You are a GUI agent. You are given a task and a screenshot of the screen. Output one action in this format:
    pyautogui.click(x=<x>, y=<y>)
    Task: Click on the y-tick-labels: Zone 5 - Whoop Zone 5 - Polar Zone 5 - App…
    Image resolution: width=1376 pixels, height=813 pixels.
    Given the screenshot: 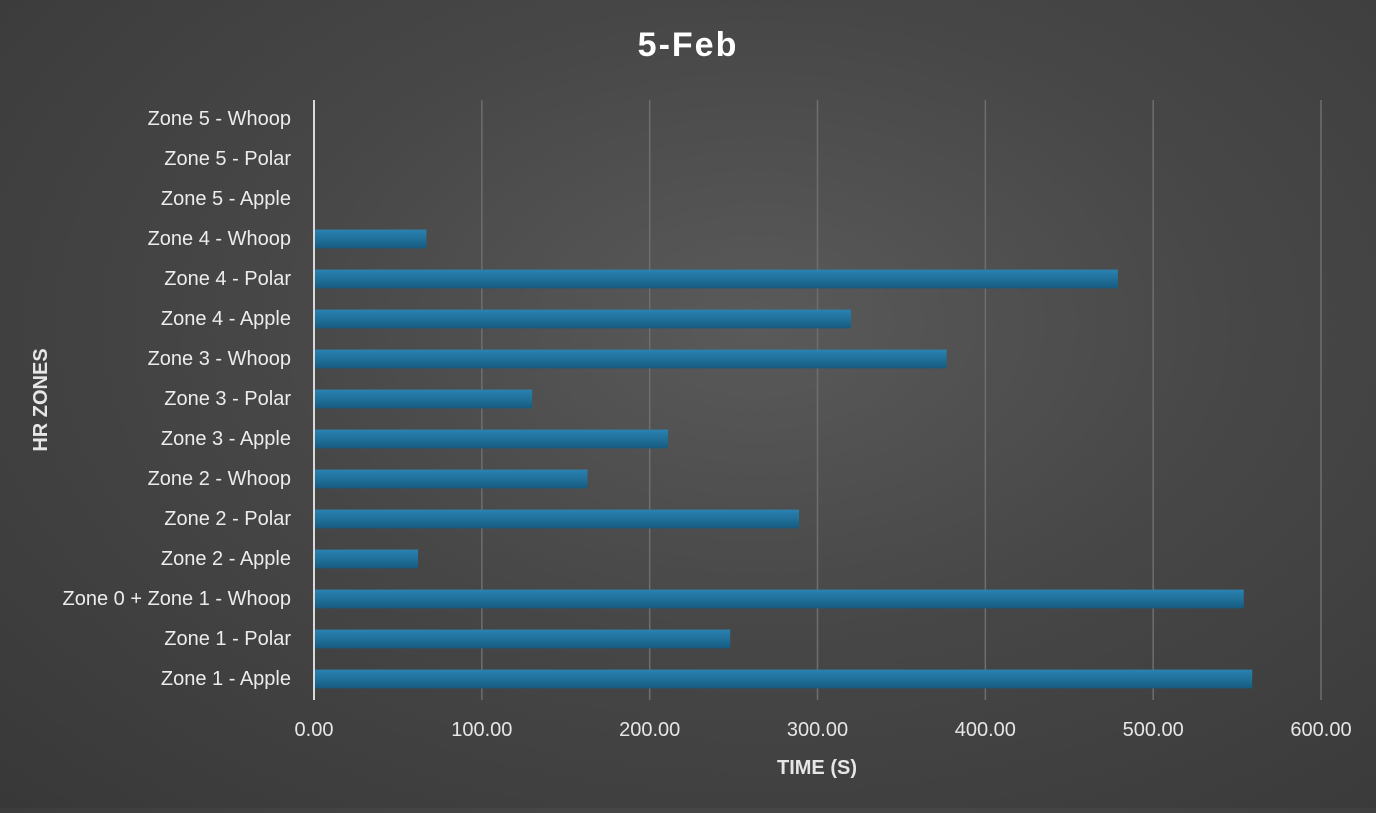 What is the action you would take?
    pyautogui.click(x=177, y=399)
    